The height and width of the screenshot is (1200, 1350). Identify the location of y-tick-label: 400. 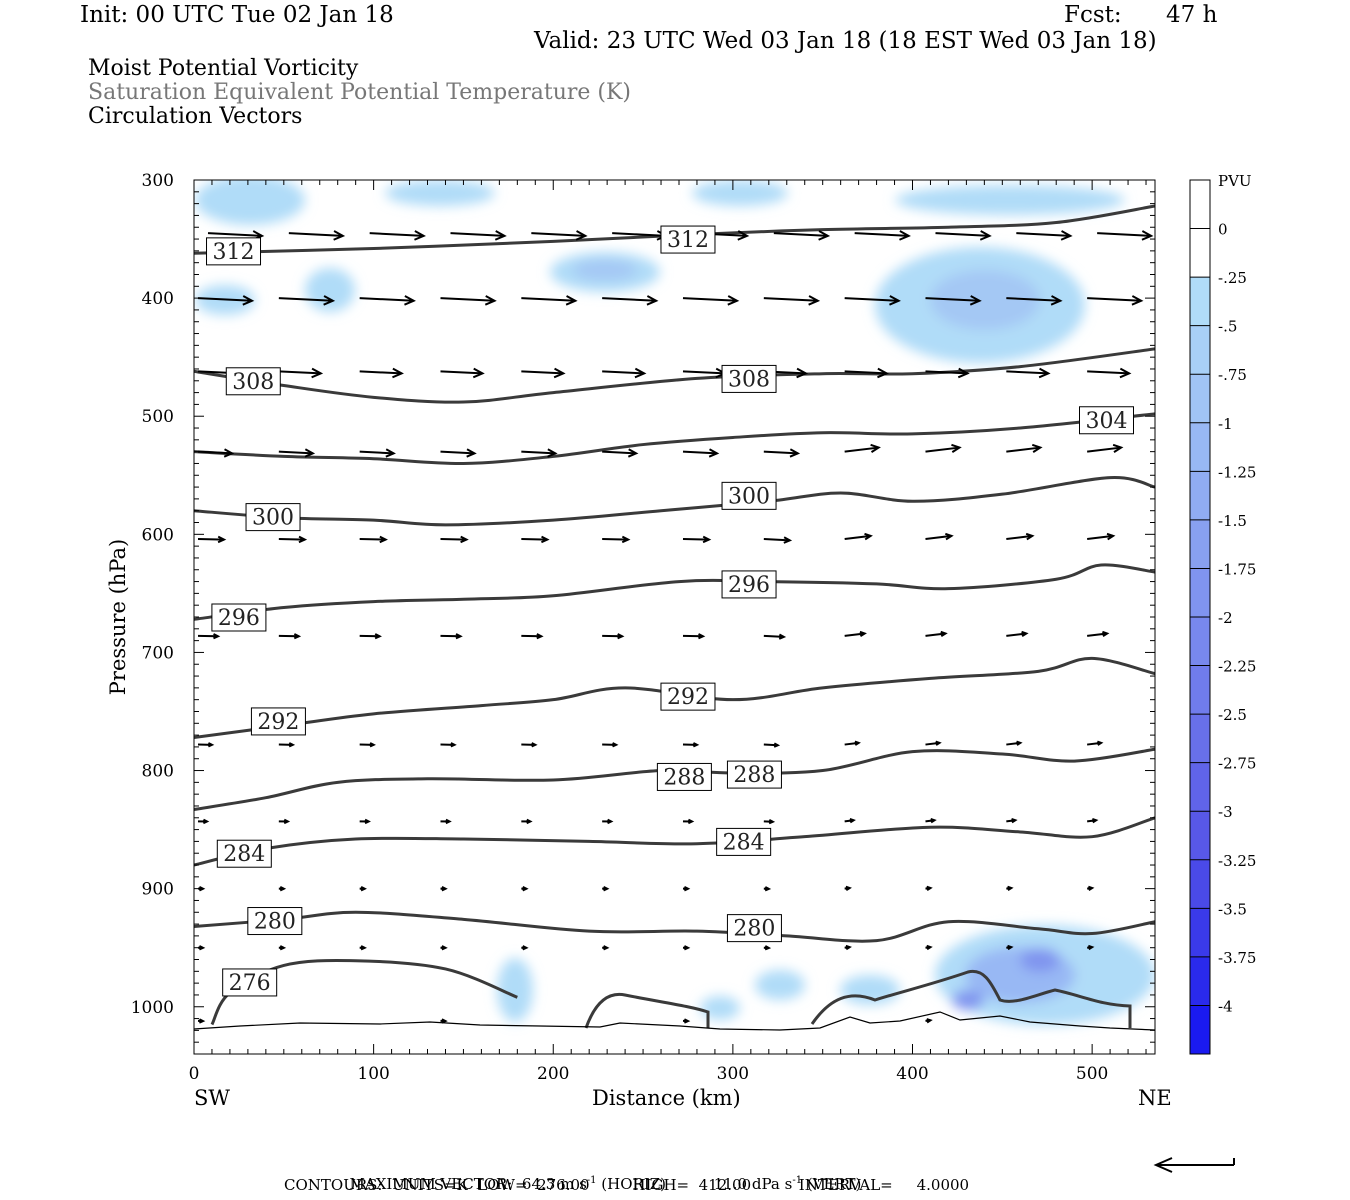
(158, 299).